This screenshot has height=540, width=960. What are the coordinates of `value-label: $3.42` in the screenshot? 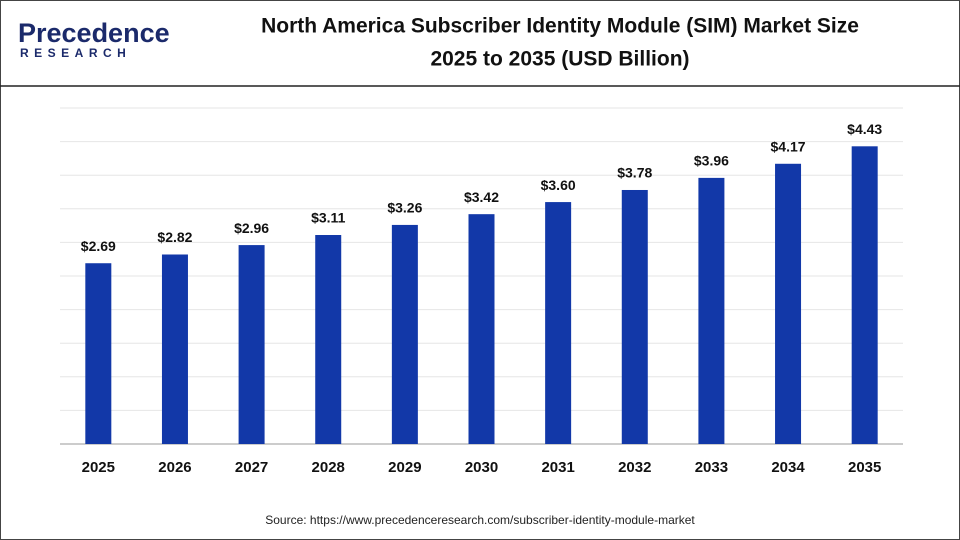 It's located at (481, 197).